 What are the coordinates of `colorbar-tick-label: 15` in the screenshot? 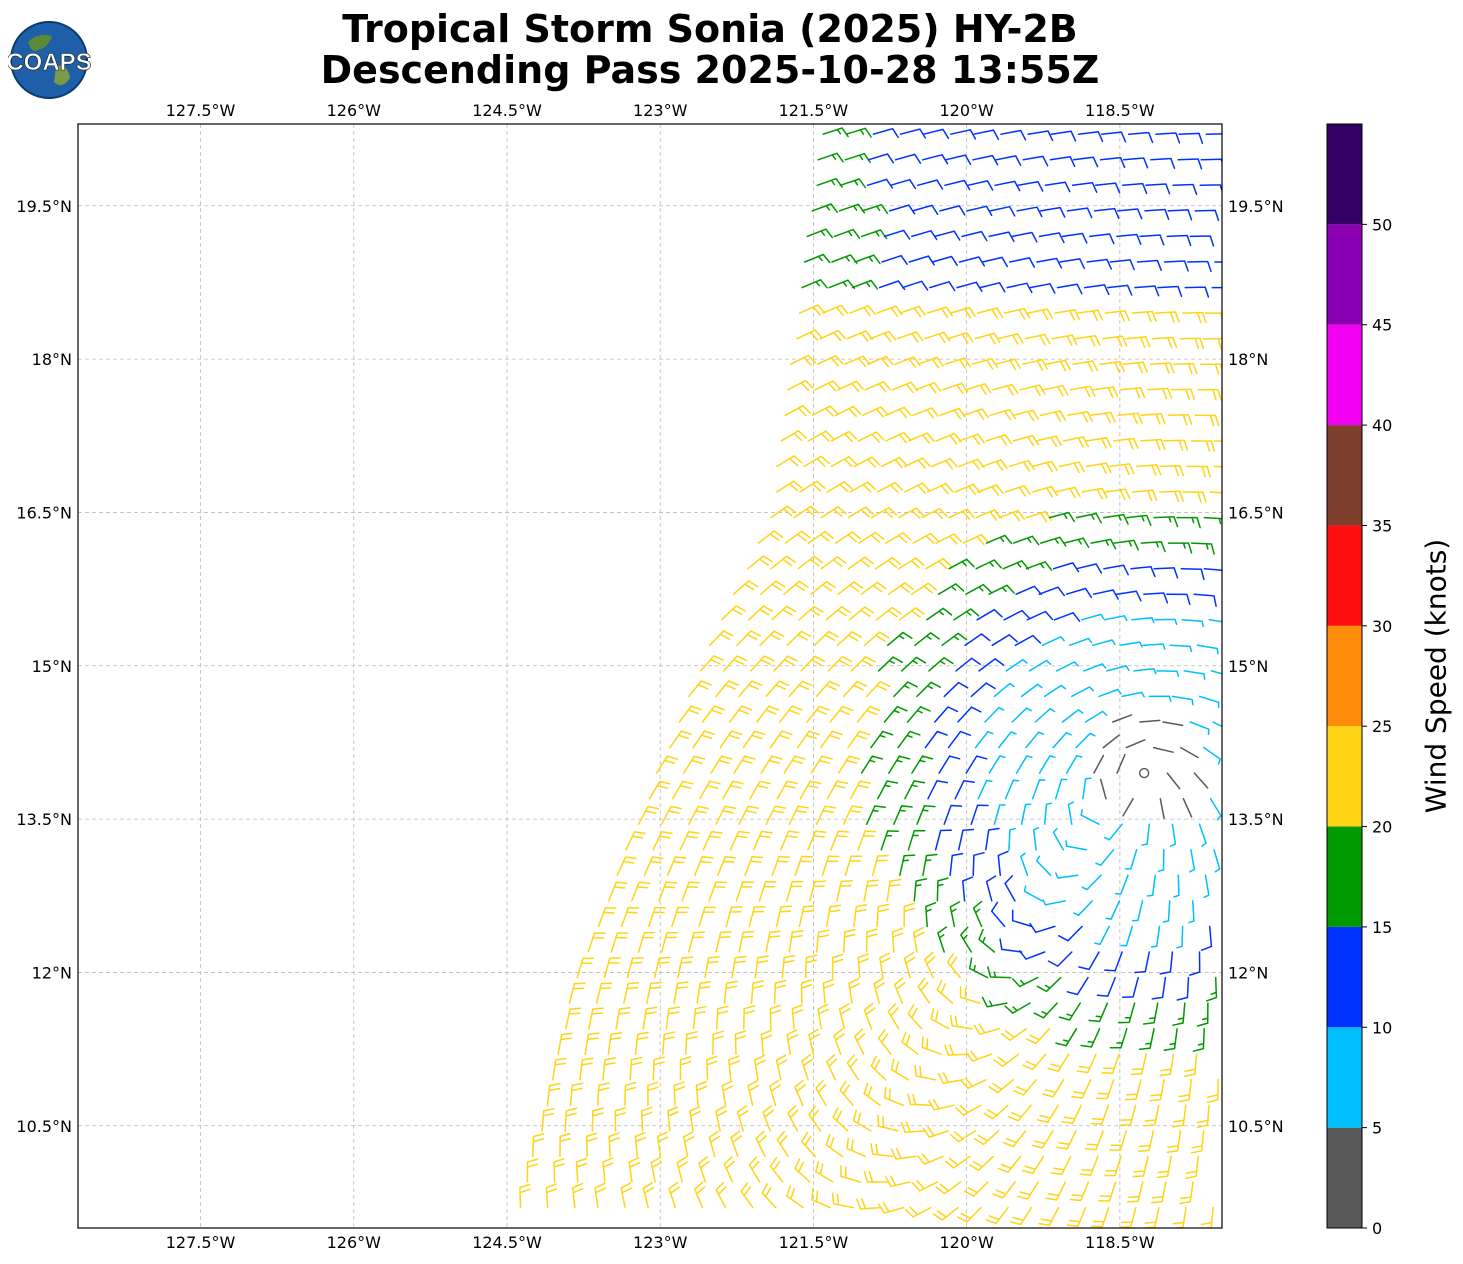 It's located at (1382, 927).